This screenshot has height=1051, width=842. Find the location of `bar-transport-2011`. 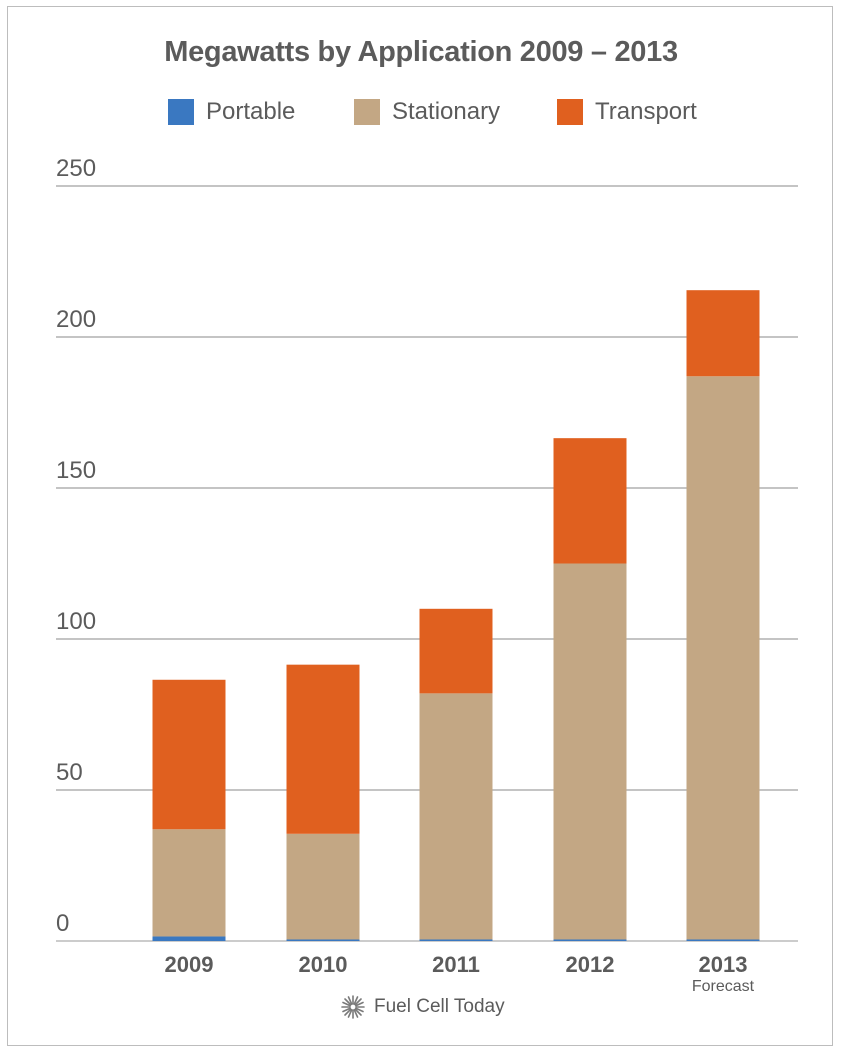

bar-transport-2011 is located at coordinates (456, 651).